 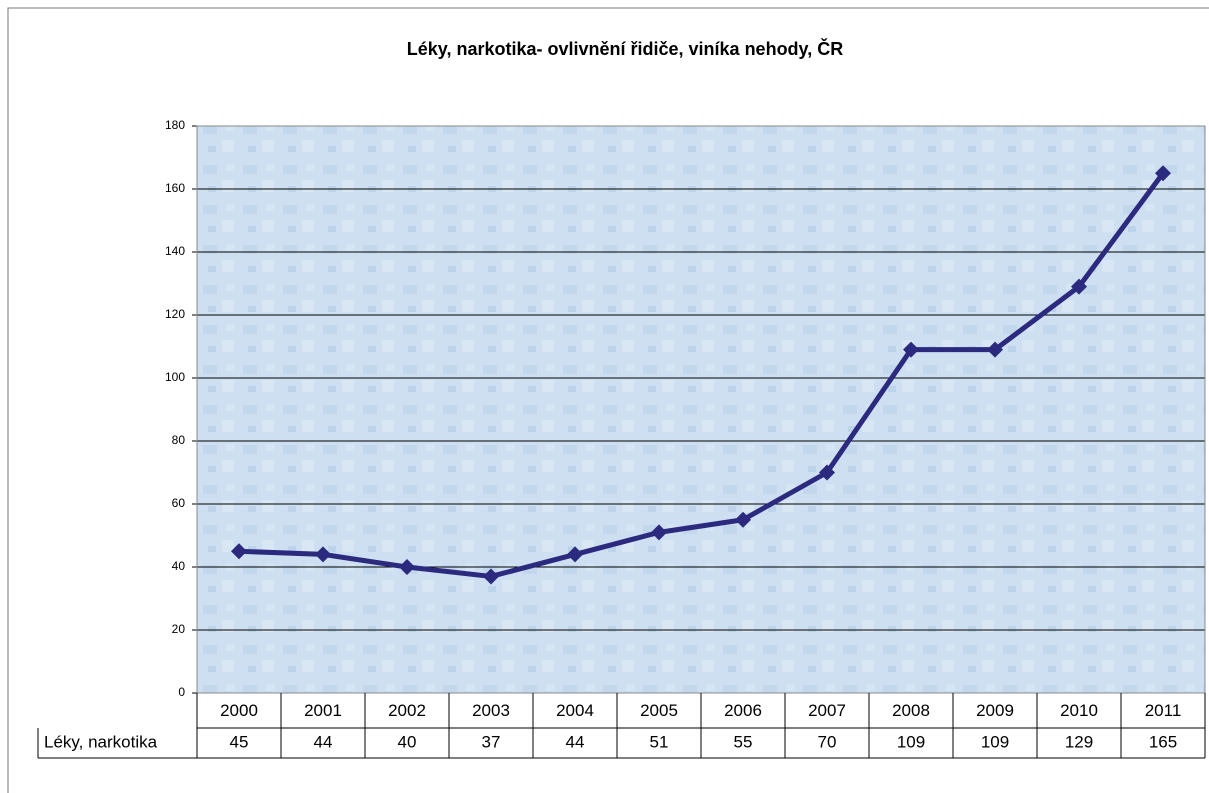 What do you see at coordinates (1163, 741) in the screenshot?
I see `table-value: 165` at bounding box center [1163, 741].